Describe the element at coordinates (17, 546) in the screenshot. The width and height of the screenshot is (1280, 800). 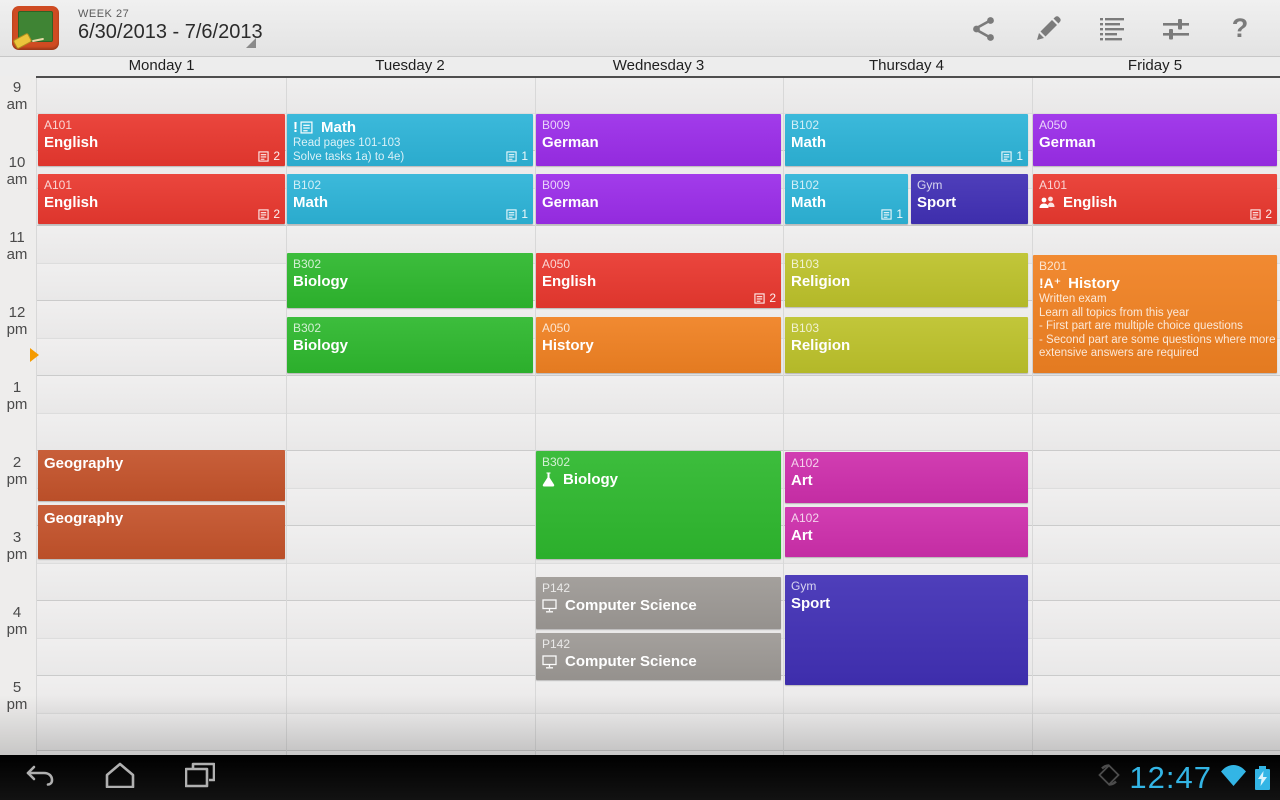
I see `time-axis-label: 3 pm` at that location.